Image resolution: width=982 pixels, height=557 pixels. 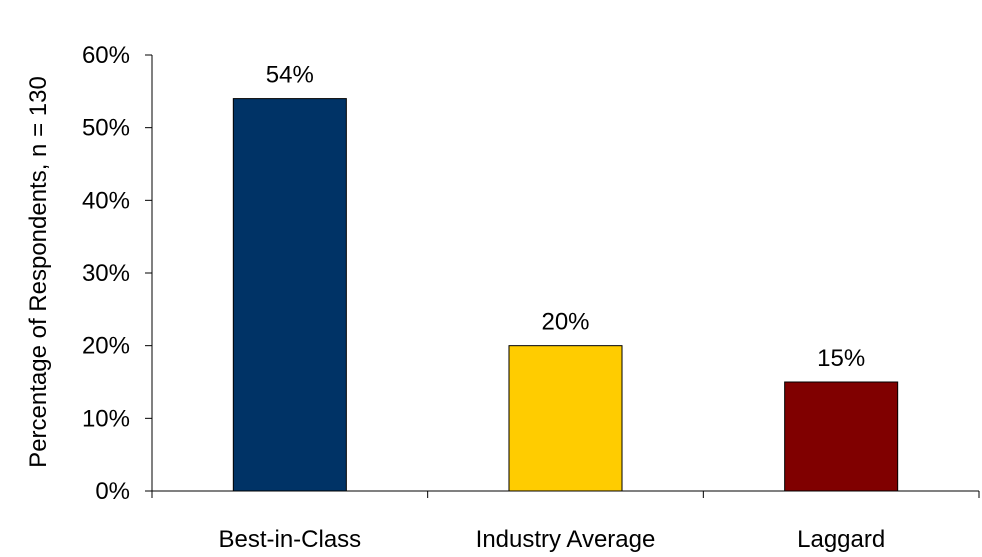 I want to click on bar-best-in-class, so click(x=289, y=295).